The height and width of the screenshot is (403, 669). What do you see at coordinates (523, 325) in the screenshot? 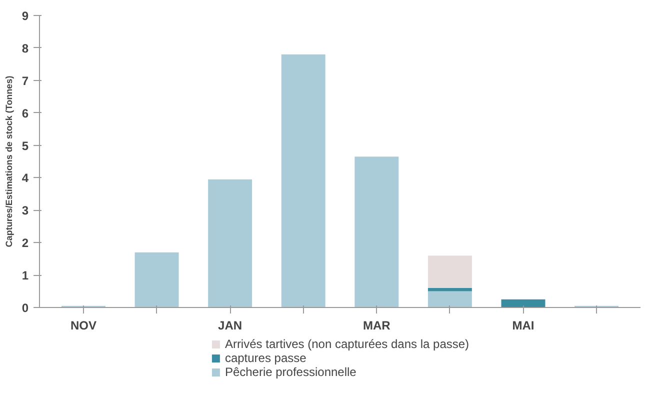
I see `x-tick-label: MAI` at bounding box center [523, 325].